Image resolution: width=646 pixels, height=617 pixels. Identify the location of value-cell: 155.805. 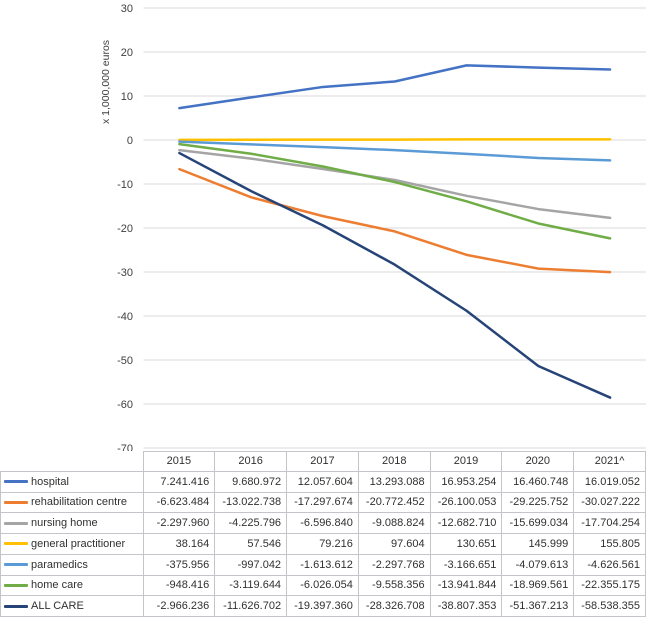
(610, 544).